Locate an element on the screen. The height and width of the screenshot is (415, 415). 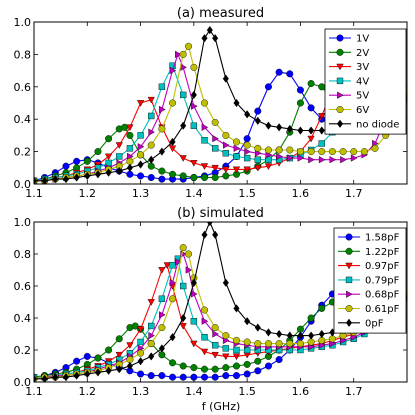
x-tick-label: 1.5 is located at coordinates (247, 391).